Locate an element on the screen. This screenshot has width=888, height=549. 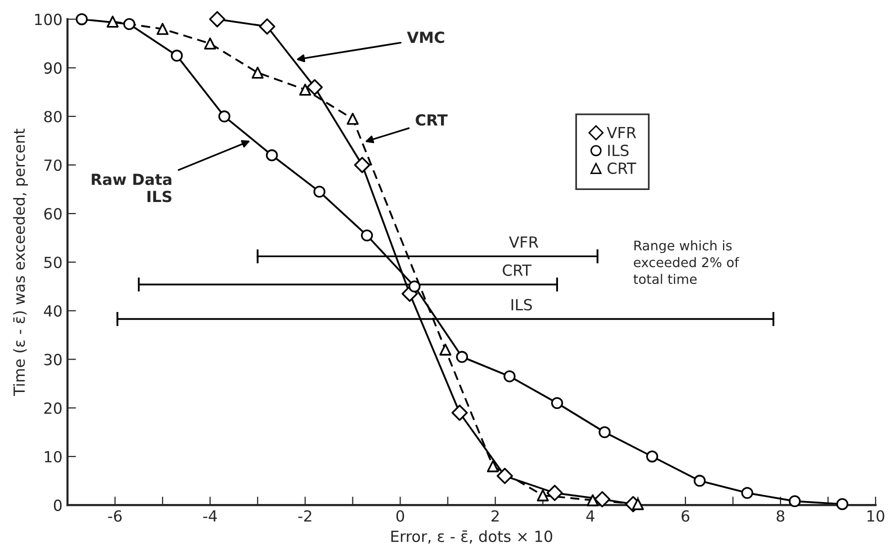
x-tick-label: -2 is located at coordinates (305, 516).